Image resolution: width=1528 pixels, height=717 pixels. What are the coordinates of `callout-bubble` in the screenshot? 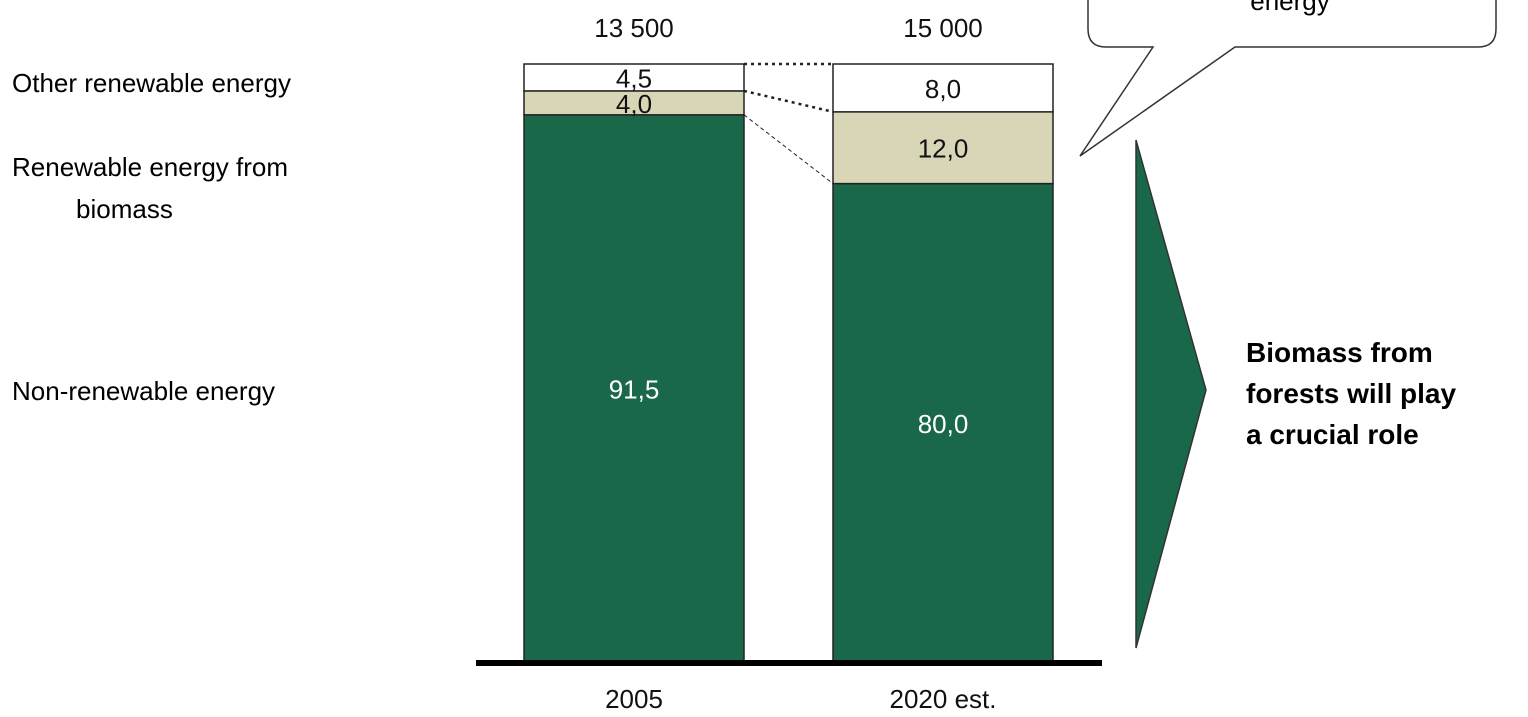 It's located at (1288, 78).